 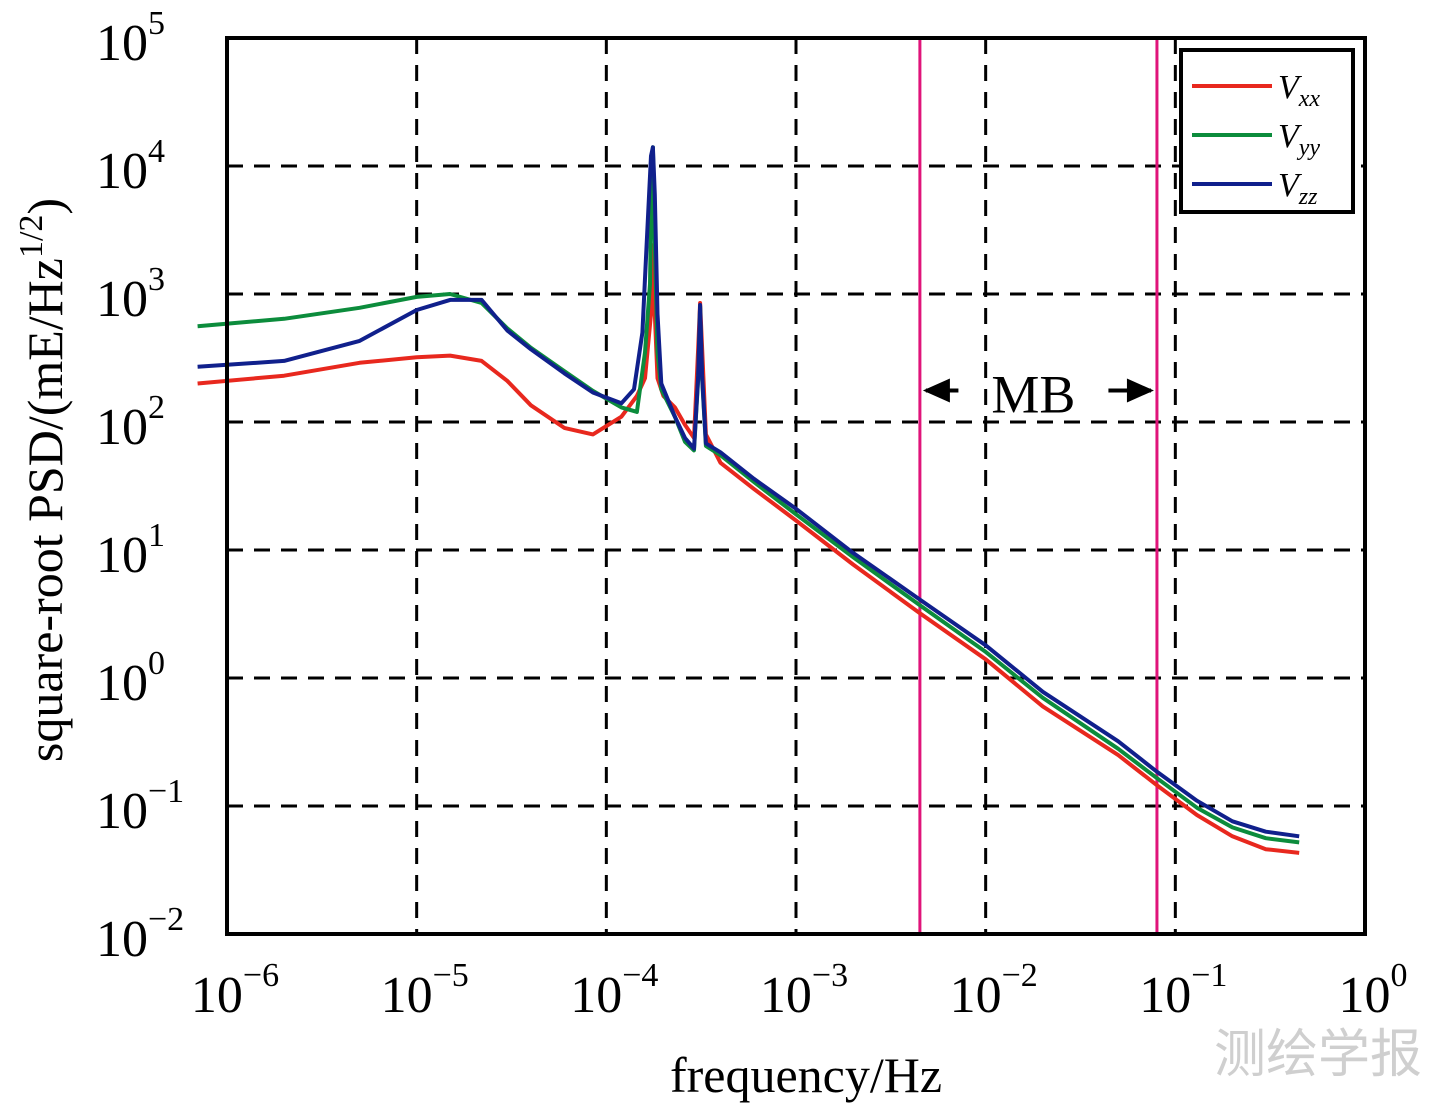 I want to click on band-annotation: MB, so click(x=1038, y=395).